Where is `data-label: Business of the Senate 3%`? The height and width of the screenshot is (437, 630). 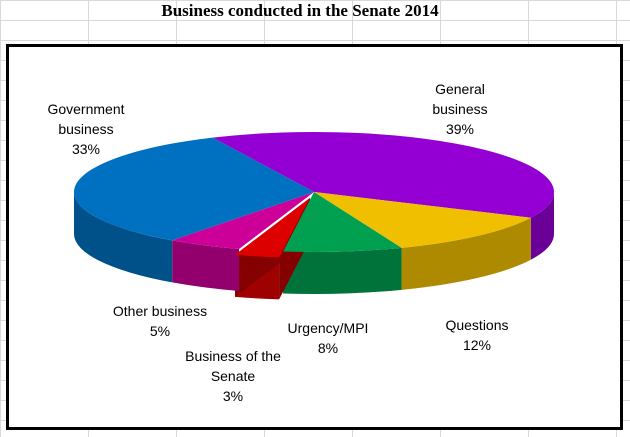
data-label: Business of the Senate 3% is located at coordinates (233, 376).